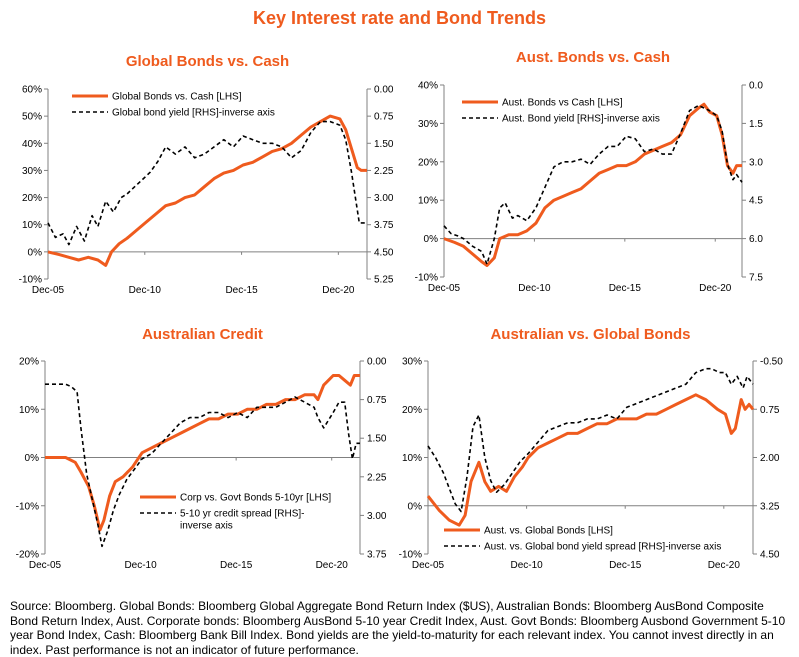  What do you see at coordinates (548, 531) in the screenshot?
I see `legend-label: Aust. vs. Global Bonds [LHS]` at bounding box center [548, 531].